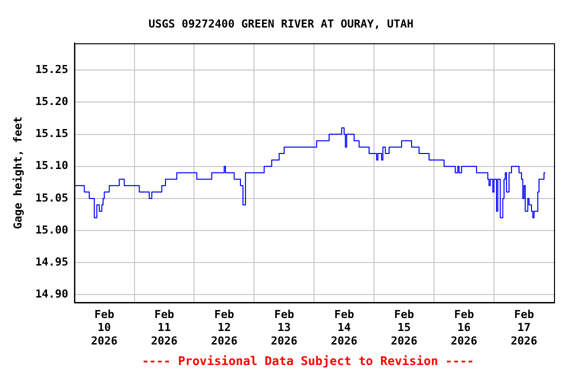 This screenshot has width=576, height=384. Describe the element at coordinates (51, 197) in the screenshot. I see `y-tick-label: 15.05` at that location.